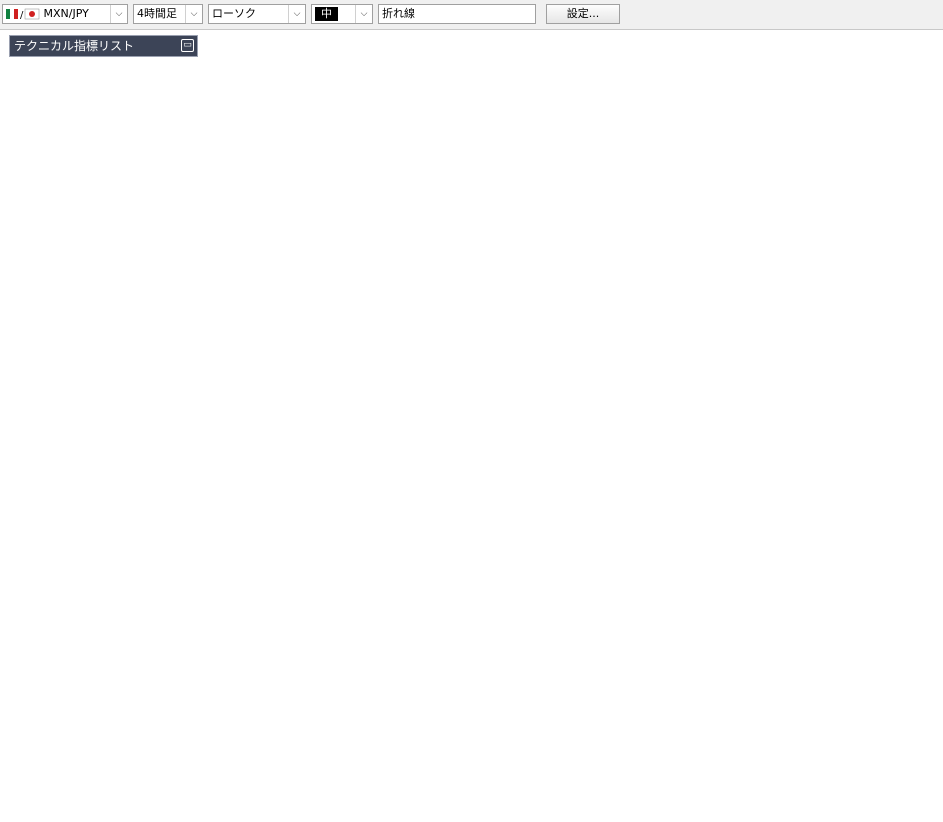  I want to click on timeframe-select: 4時間足 ⌵, so click(168, 14).